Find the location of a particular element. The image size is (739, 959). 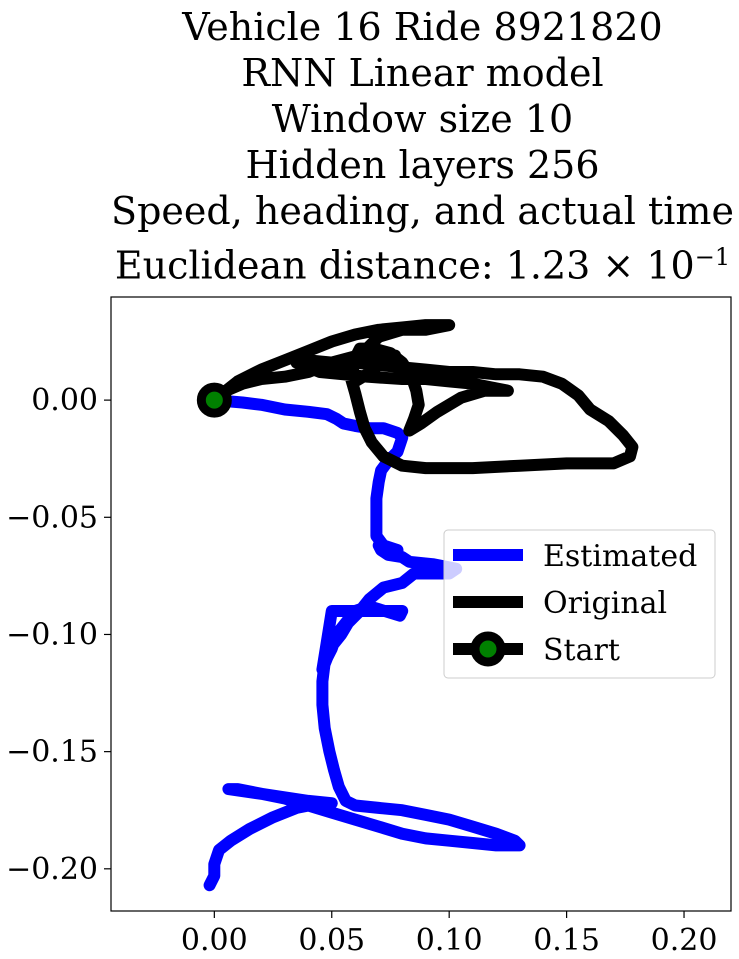

title-exponent: −1 is located at coordinates (712, 257).